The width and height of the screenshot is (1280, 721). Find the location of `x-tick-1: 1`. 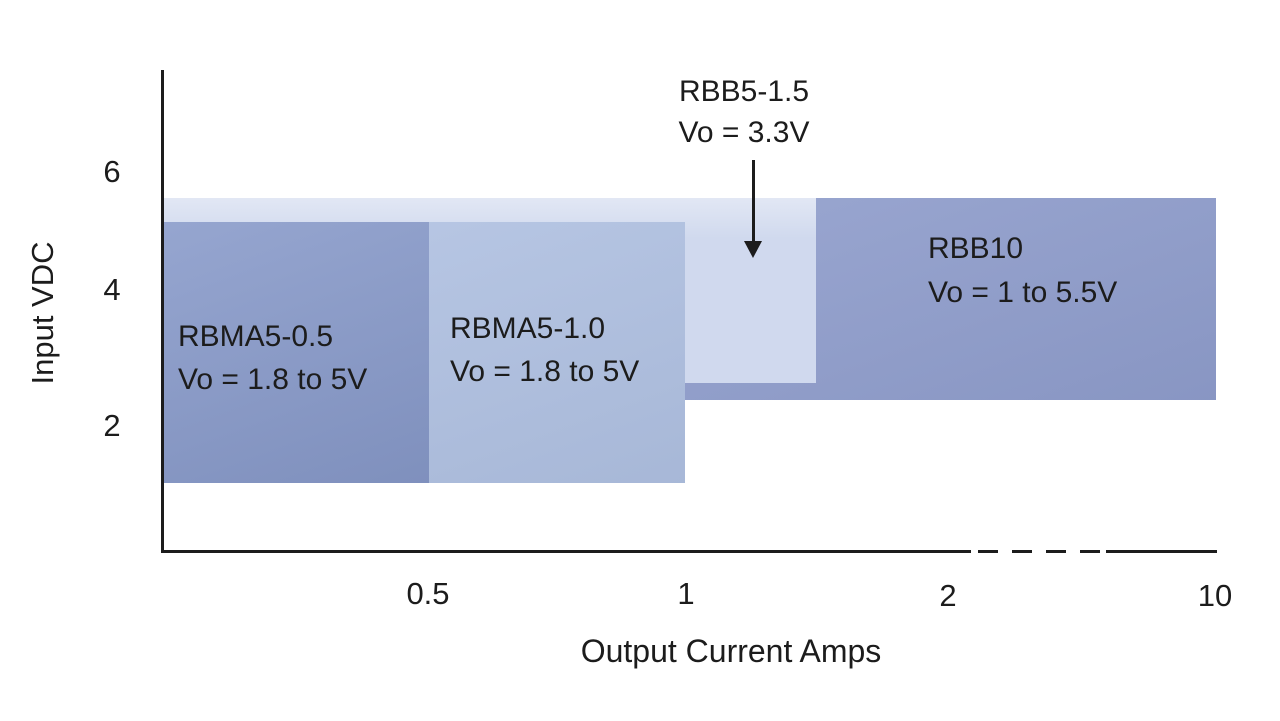

x-tick-1: 1 is located at coordinates (686, 593).